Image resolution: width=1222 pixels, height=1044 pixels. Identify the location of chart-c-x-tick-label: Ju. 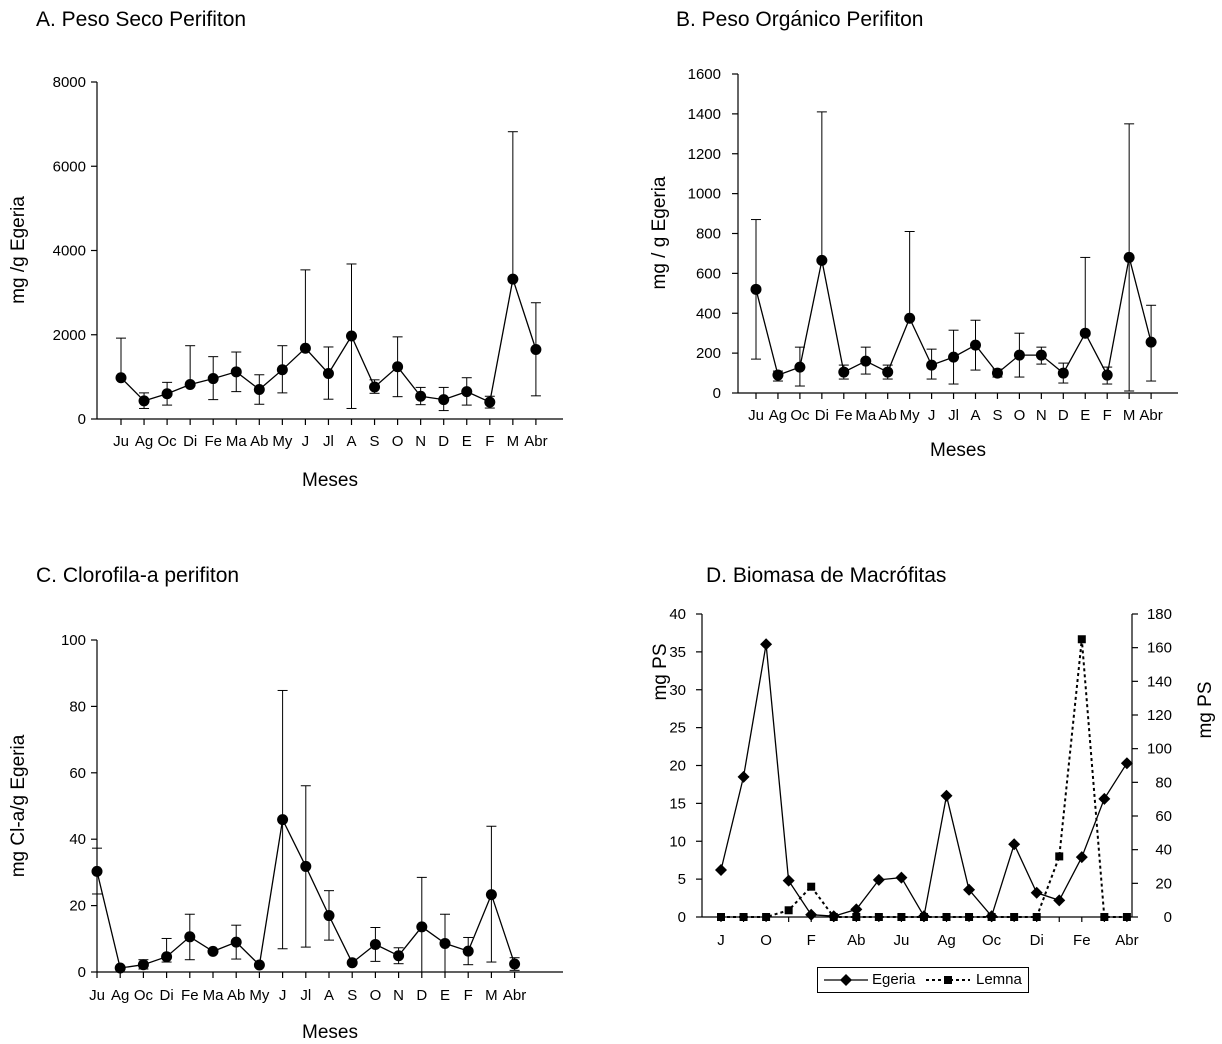
(97, 995).